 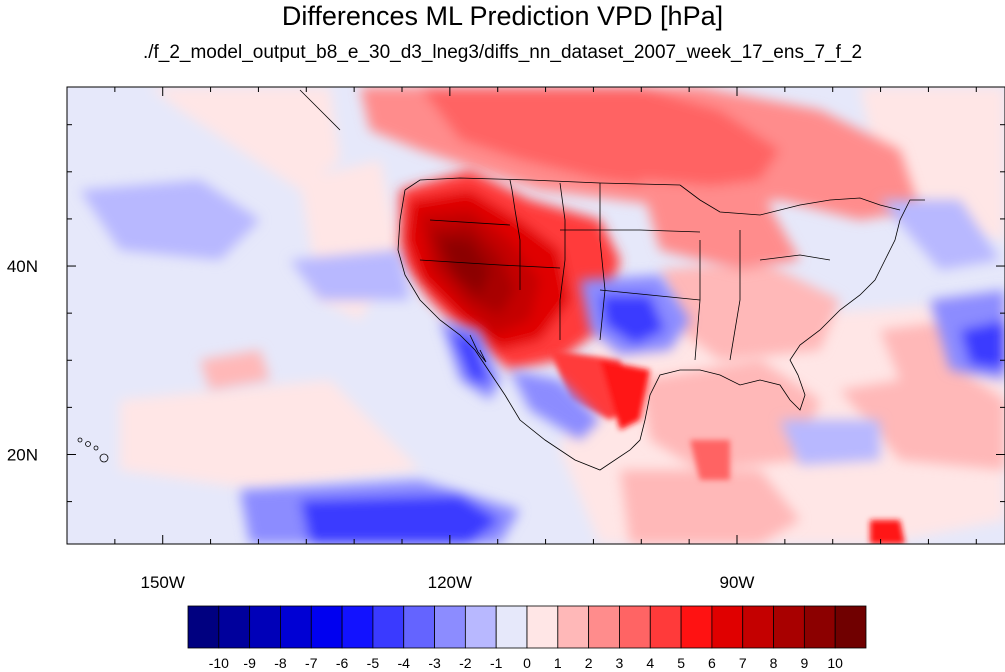 I want to click on lat-tick-label: 40N, so click(x=22, y=266).